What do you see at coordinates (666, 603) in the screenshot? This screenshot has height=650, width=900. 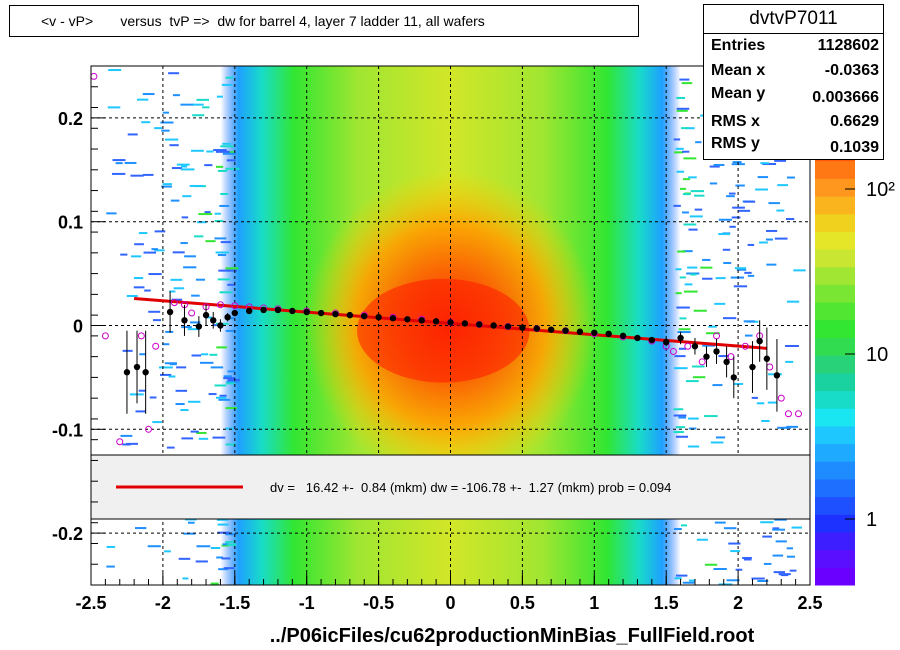 I see `x-tick-label: 1.5` at bounding box center [666, 603].